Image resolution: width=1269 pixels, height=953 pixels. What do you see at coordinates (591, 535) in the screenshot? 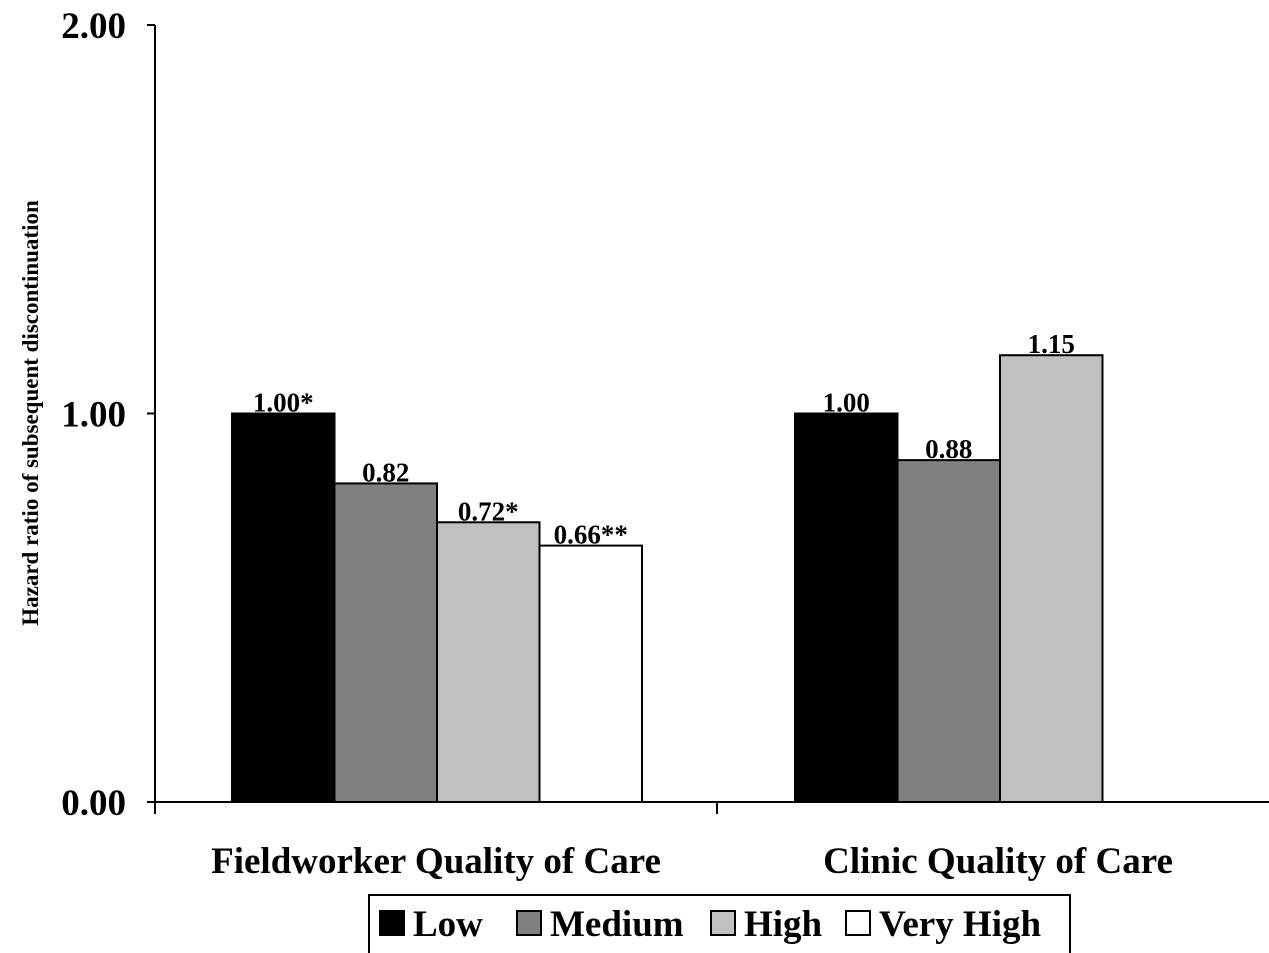
I see `bar-data-label: 0.66**` at bounding box center [591, 535].